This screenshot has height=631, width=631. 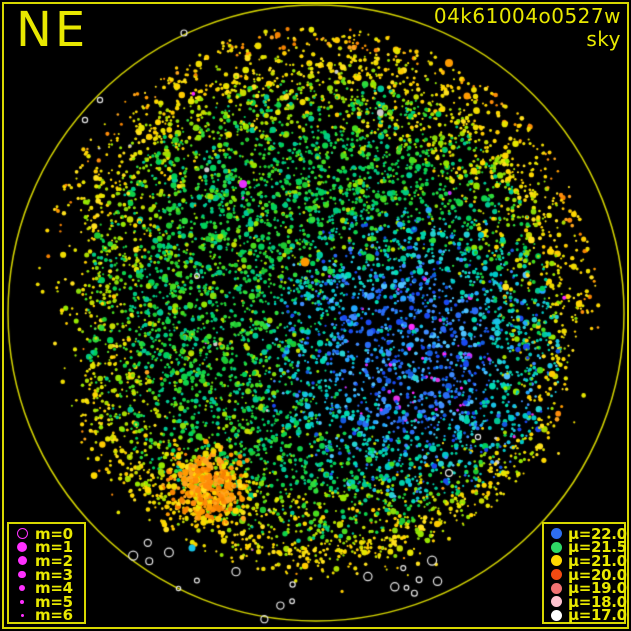 I want to click on legend-label-m0: m=0, so click(x=54, y=533).